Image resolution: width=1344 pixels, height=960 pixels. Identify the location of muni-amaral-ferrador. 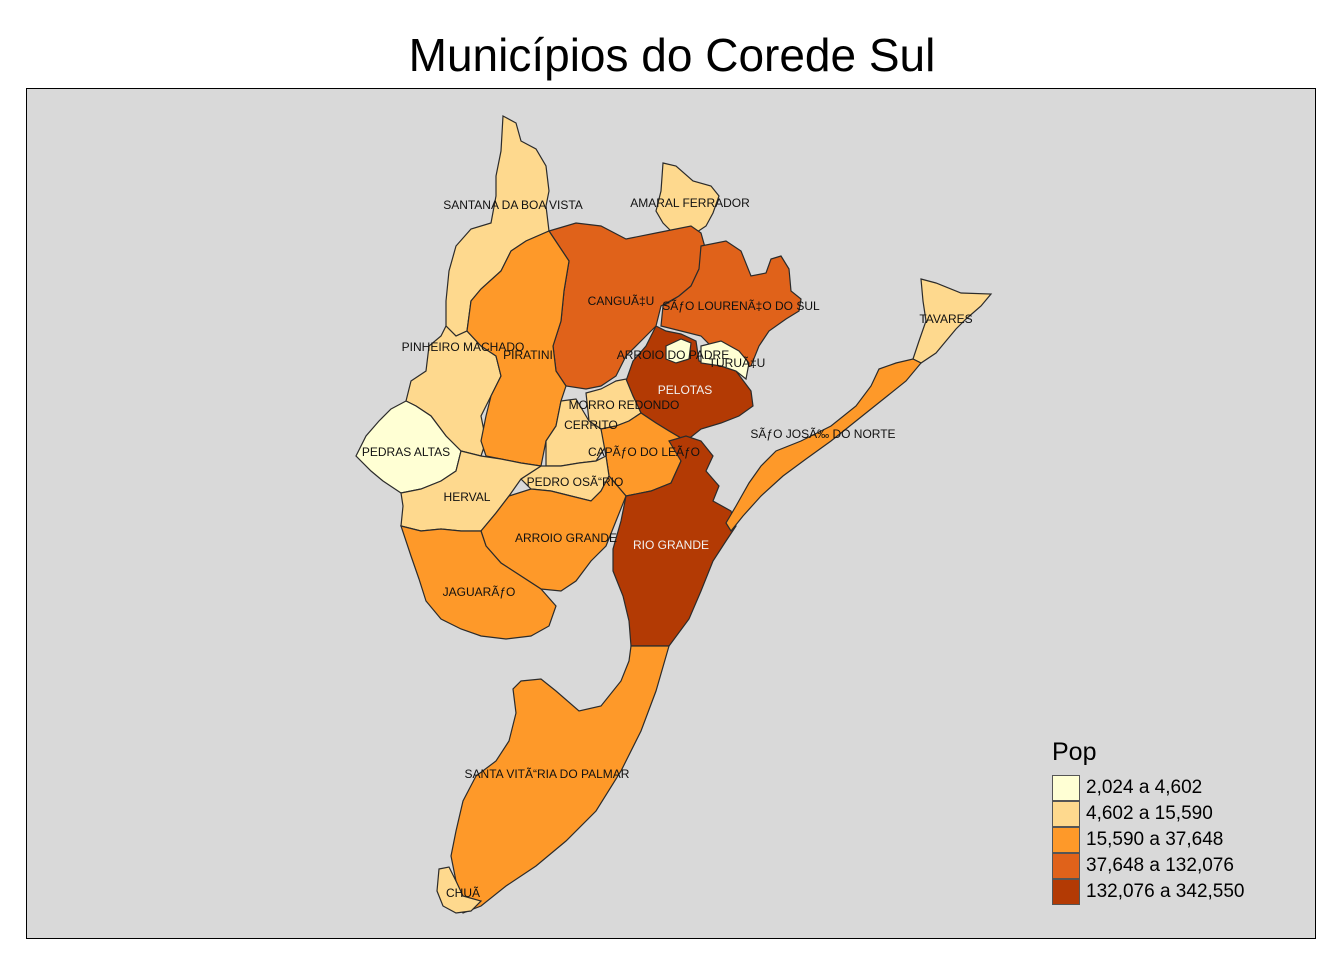
(687, 199).